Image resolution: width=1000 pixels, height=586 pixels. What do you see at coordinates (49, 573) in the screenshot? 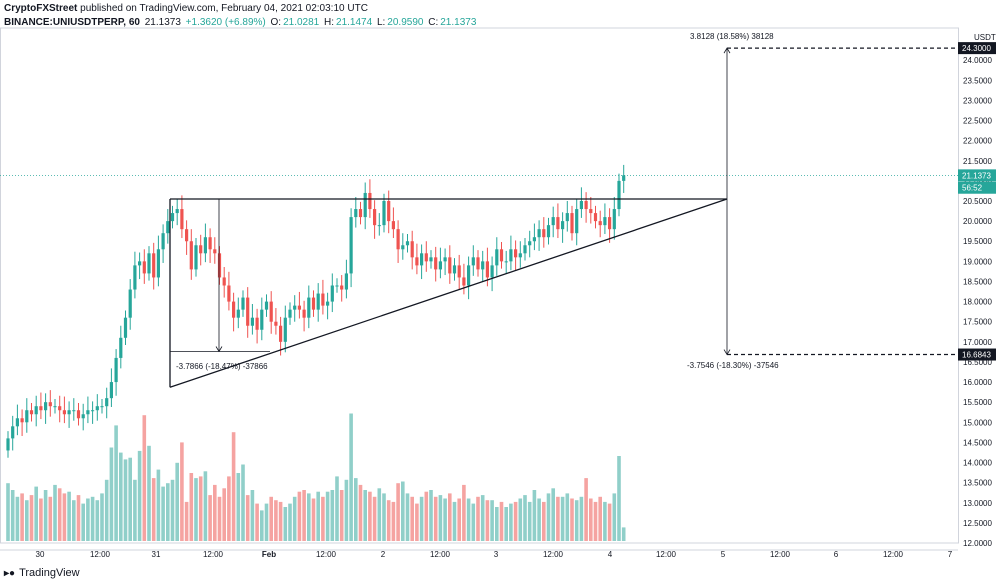
I see `brand-label: TradingView` at bounding box center [49, 573].